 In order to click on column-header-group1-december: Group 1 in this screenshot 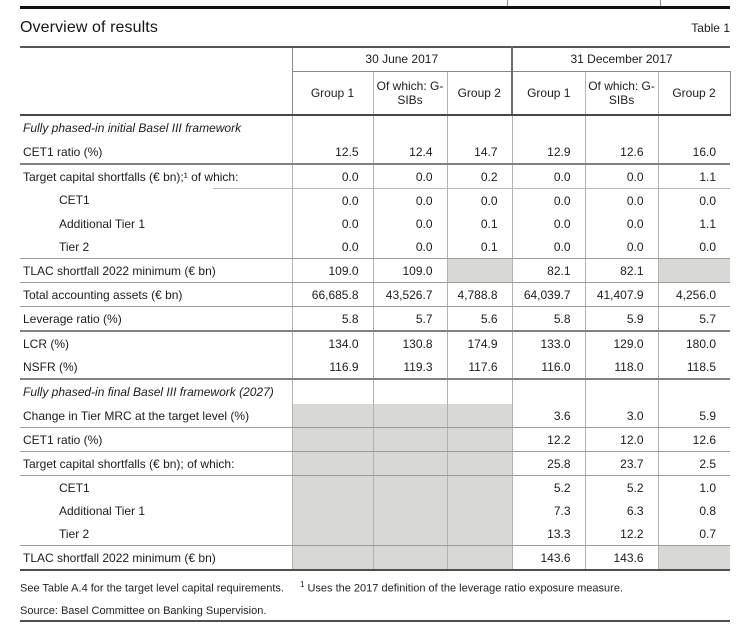, I will do `click(548, 93)`.